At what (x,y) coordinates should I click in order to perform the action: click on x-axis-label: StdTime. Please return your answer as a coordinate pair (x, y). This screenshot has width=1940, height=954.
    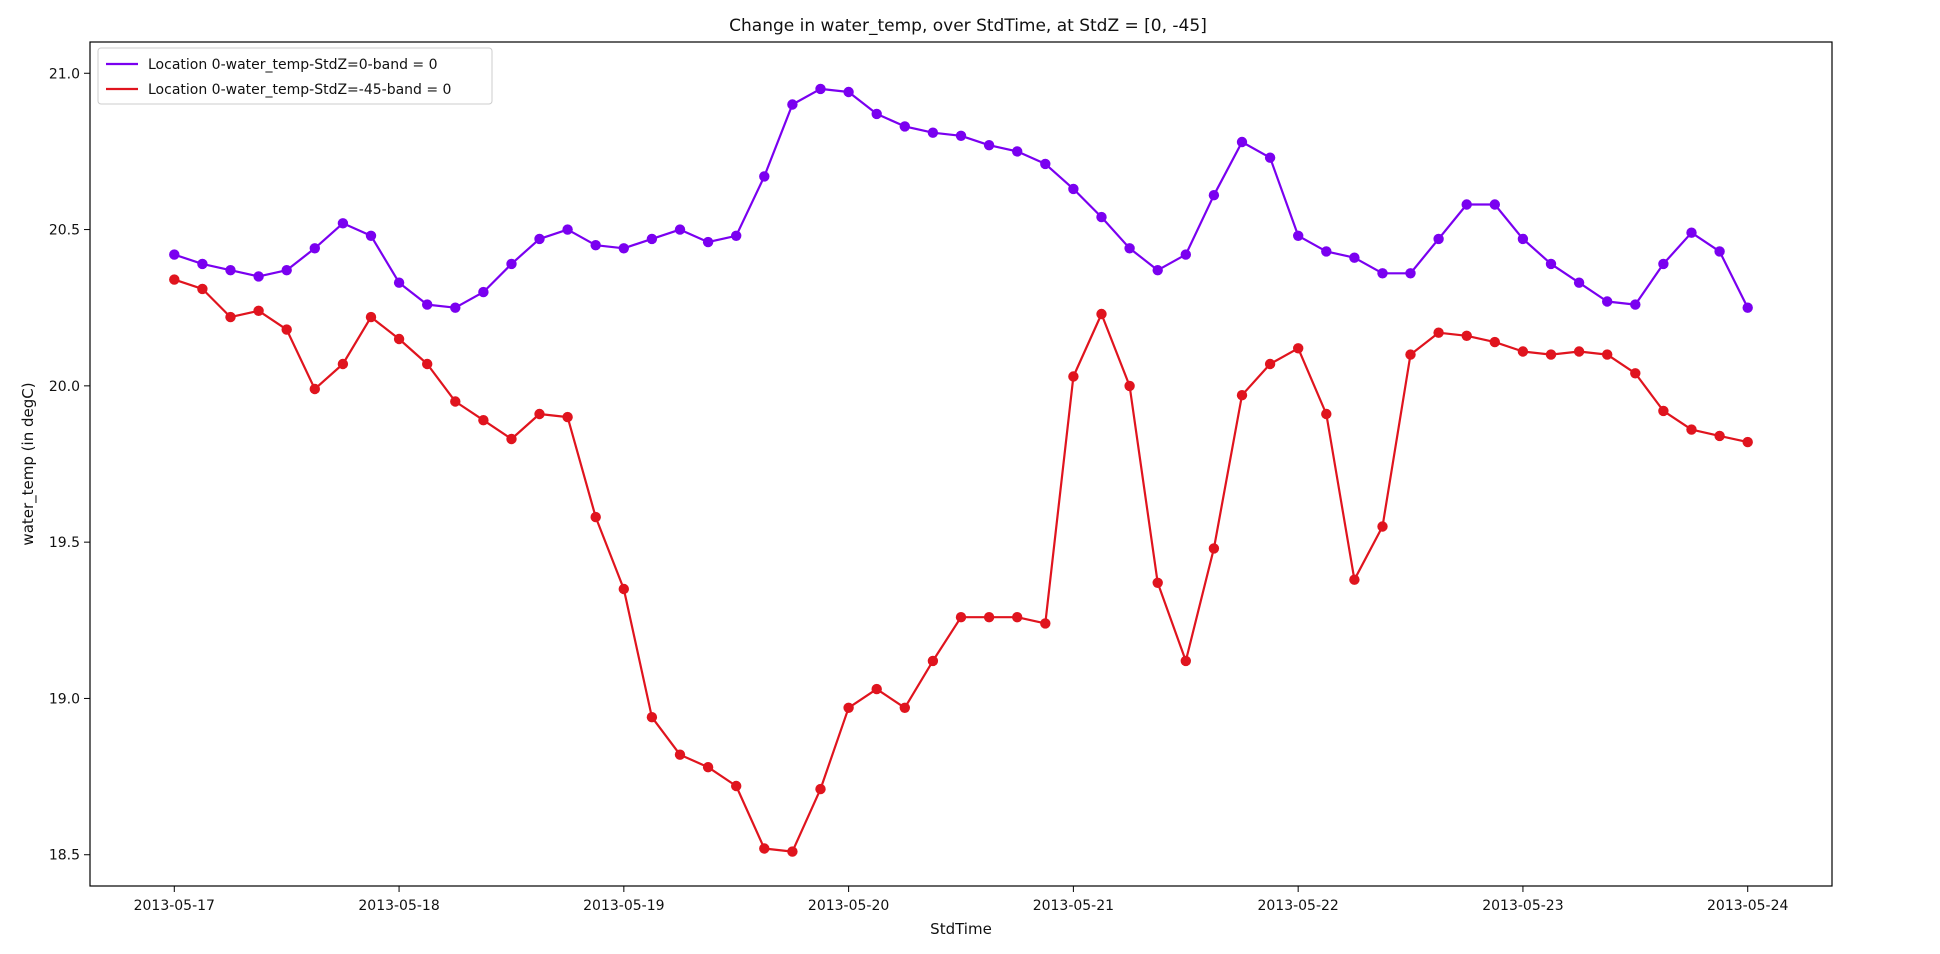
    Looking at the image, I should click on (961, 929).